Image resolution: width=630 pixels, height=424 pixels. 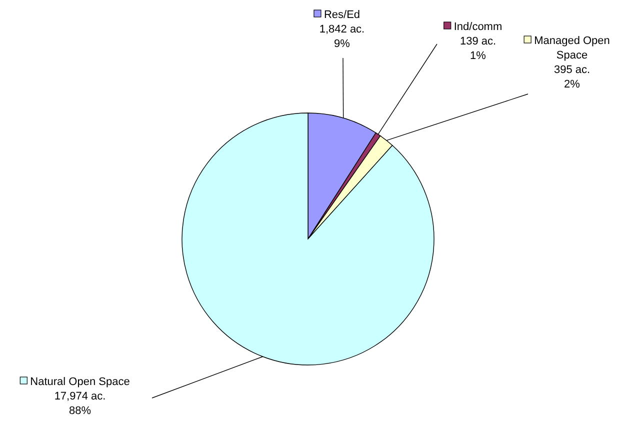 I want to click on legend-label: Natural Open Space, so click(x=80, y=382).